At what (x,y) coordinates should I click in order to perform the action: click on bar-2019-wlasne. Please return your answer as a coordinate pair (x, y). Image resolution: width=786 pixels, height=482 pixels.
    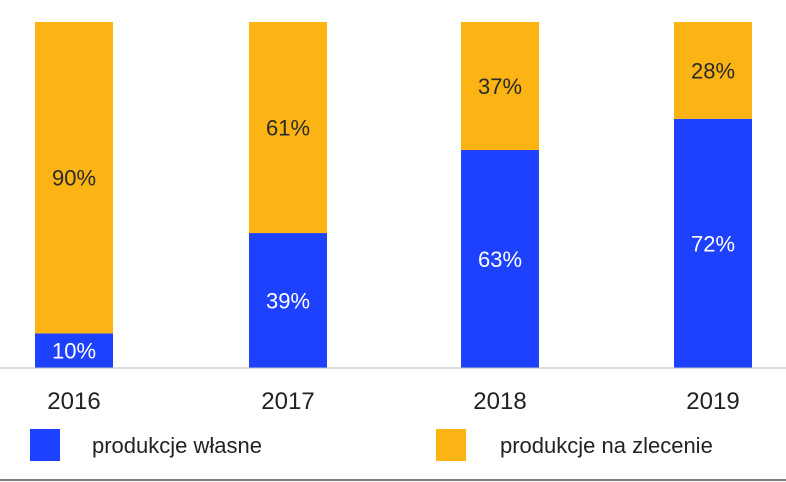
    Looking at the image, I should click on (713, 243).